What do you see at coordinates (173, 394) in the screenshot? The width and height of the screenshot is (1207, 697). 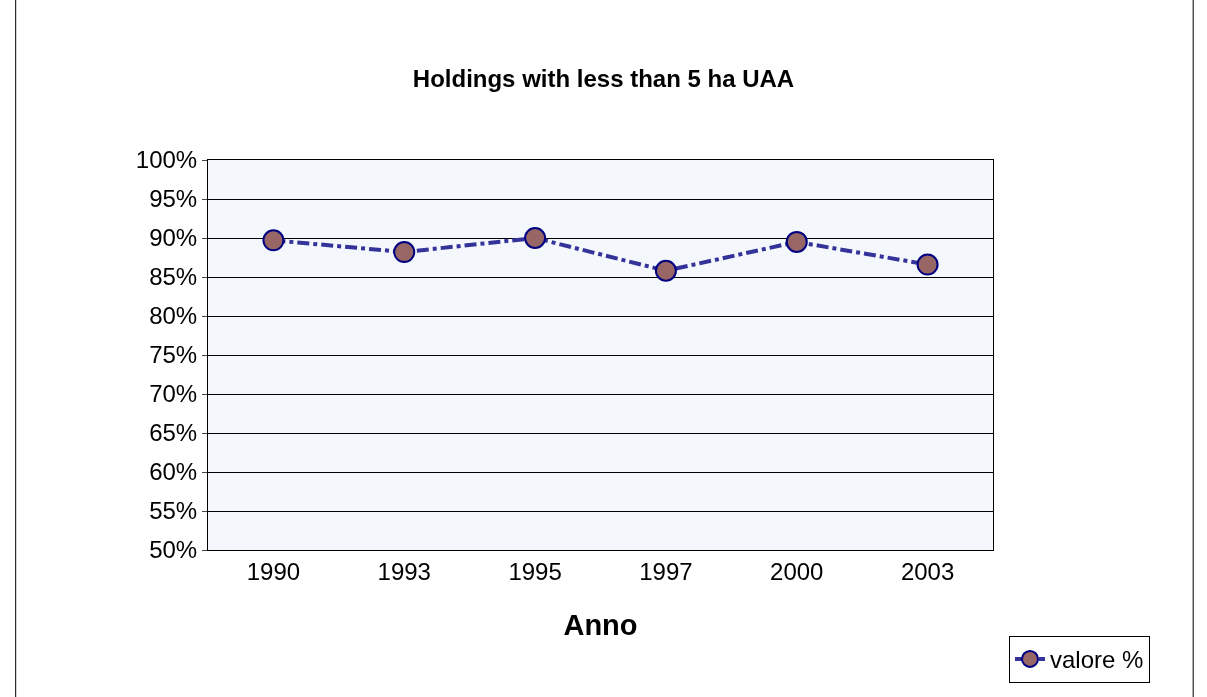 I see `y-tick-label: 70%` at bounding box center [173, 394].